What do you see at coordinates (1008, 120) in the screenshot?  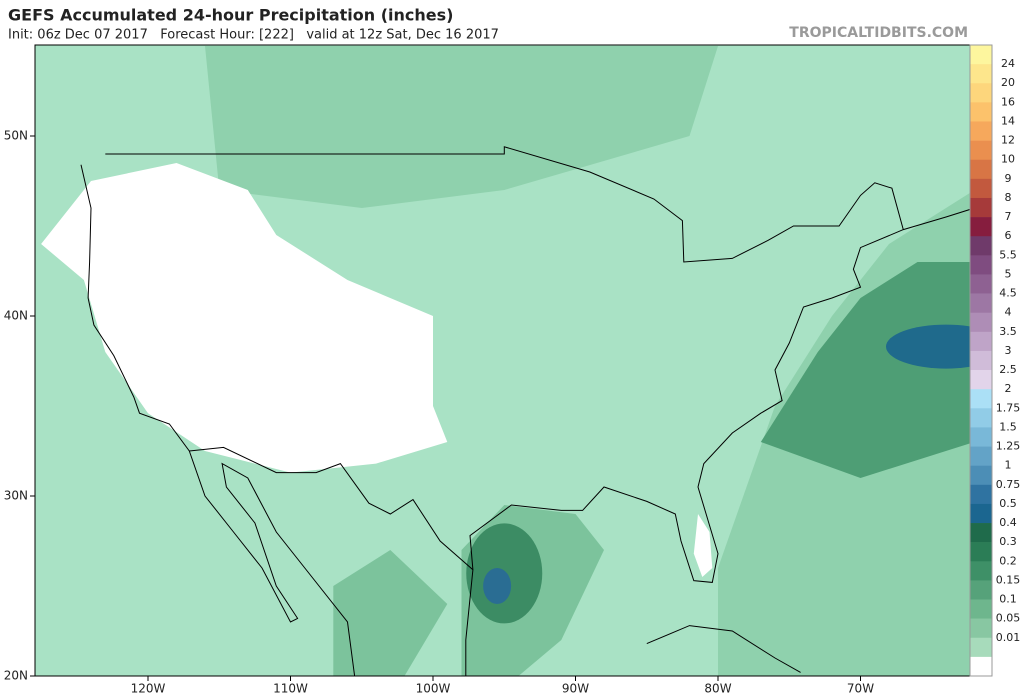 I see `colorbar-label: 14` at bounding box center [1008, 120].